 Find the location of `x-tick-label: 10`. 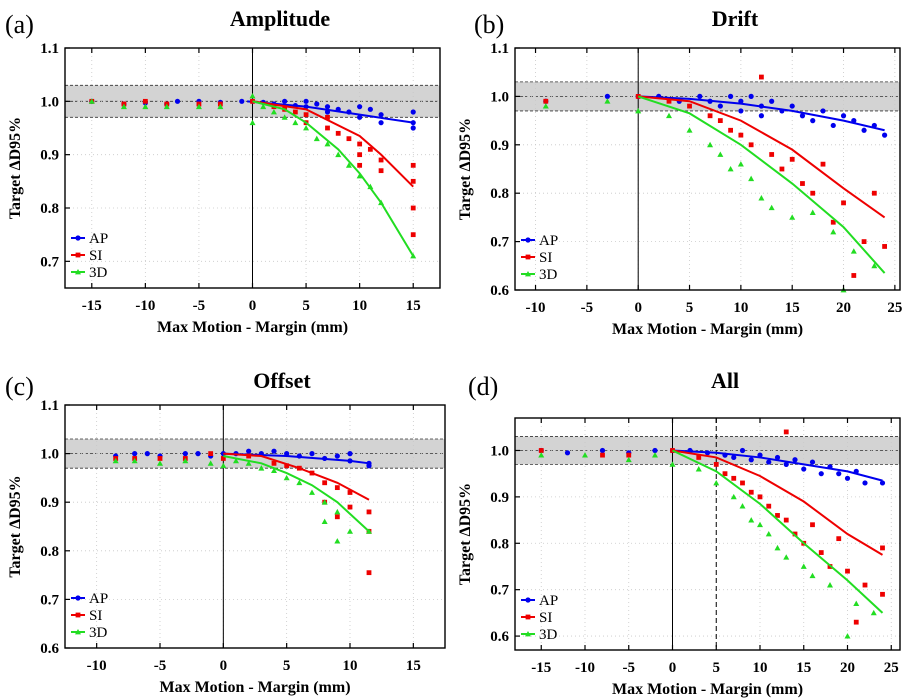

x-tick-label: 10 is located at coordinates (740, 308).